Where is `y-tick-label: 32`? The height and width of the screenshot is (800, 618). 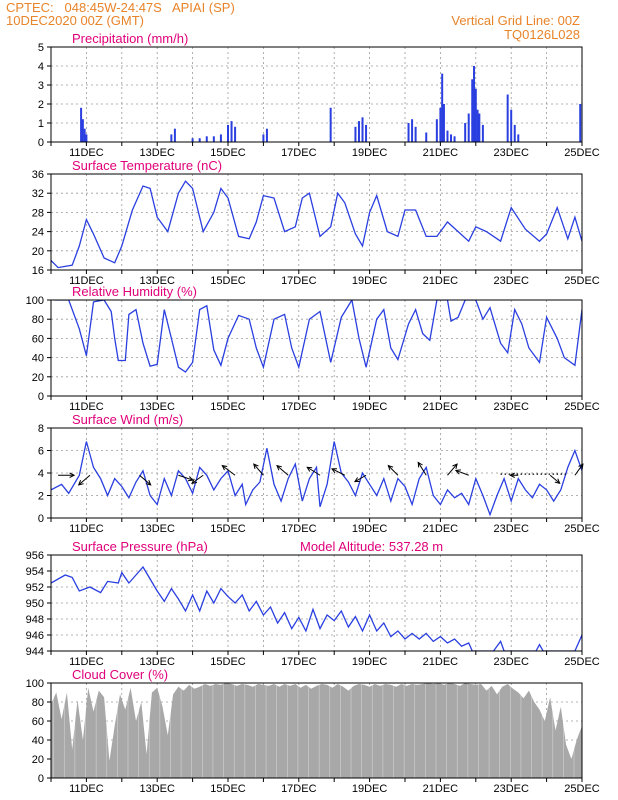
y-tick-label: 32 is located at coordinates (38, 194).